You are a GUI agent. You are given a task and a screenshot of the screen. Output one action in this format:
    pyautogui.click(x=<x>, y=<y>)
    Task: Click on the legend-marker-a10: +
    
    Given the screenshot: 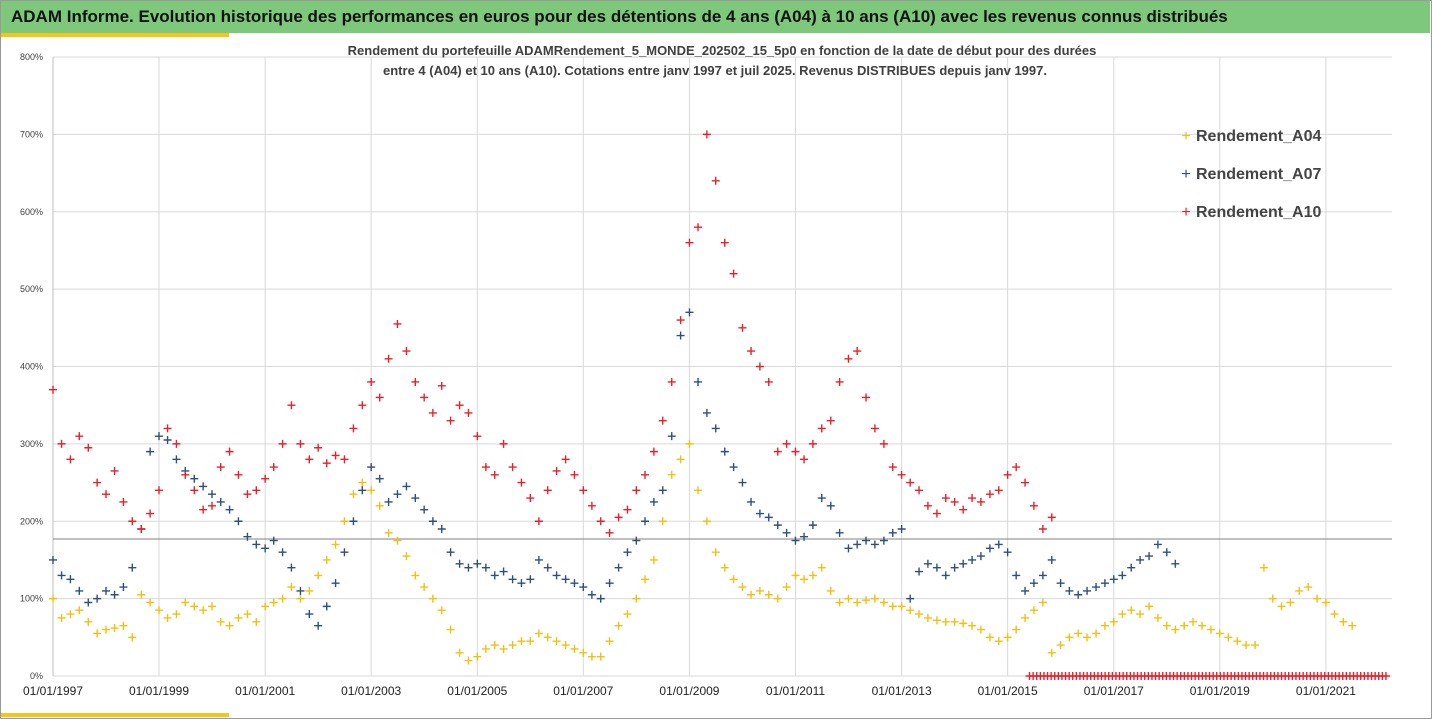 What is the action you would take?
    pyautogui.click(x=1185, y=212)
    